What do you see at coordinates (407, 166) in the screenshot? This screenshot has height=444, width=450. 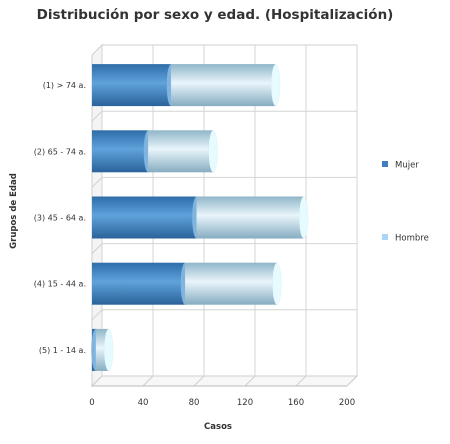 I see `legend-label: Mujer` at bounding box center [407, 166].